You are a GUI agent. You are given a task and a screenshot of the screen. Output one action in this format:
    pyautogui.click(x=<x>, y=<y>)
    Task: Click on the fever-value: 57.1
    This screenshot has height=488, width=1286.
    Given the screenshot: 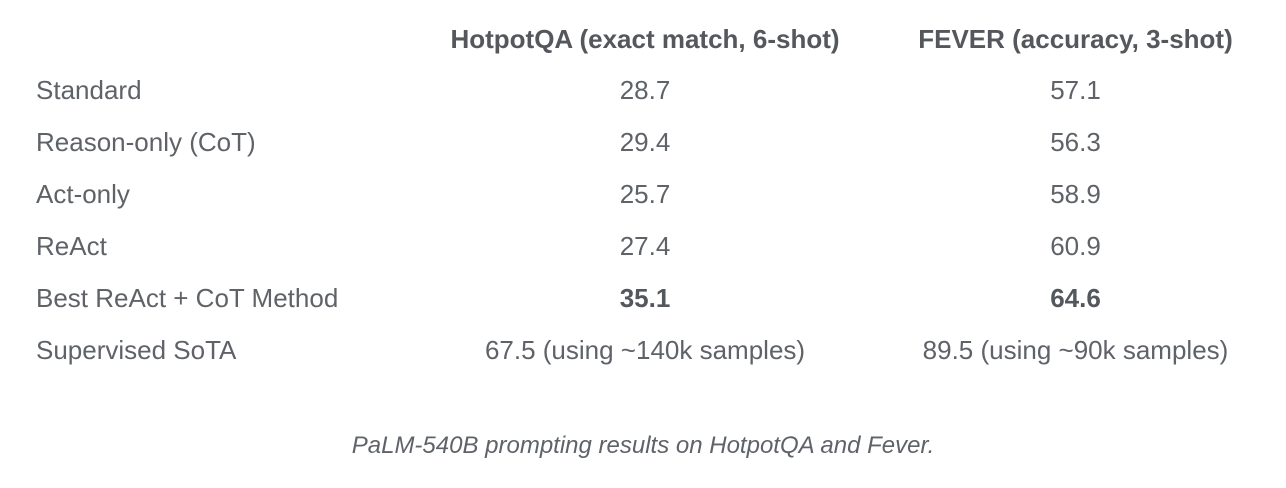 What is the action you would take?
    pyautogui.click(x=1075, y=89)
    